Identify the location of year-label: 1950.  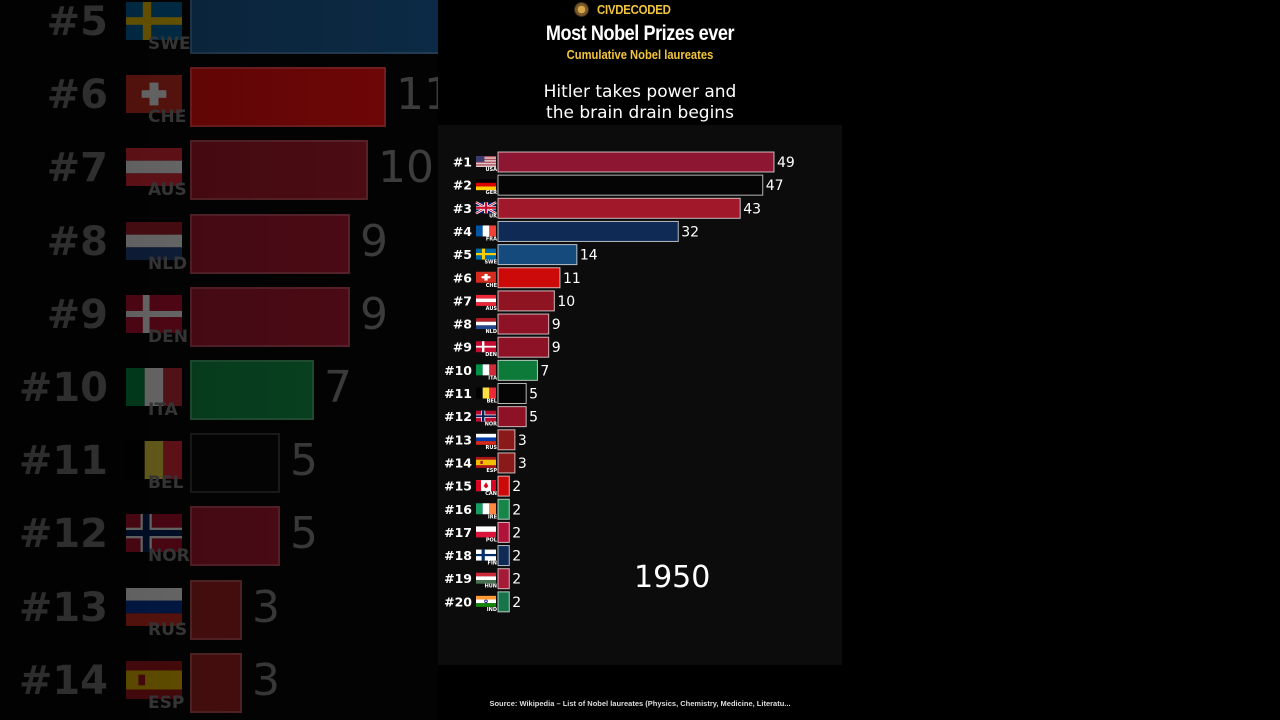
(672, 577).